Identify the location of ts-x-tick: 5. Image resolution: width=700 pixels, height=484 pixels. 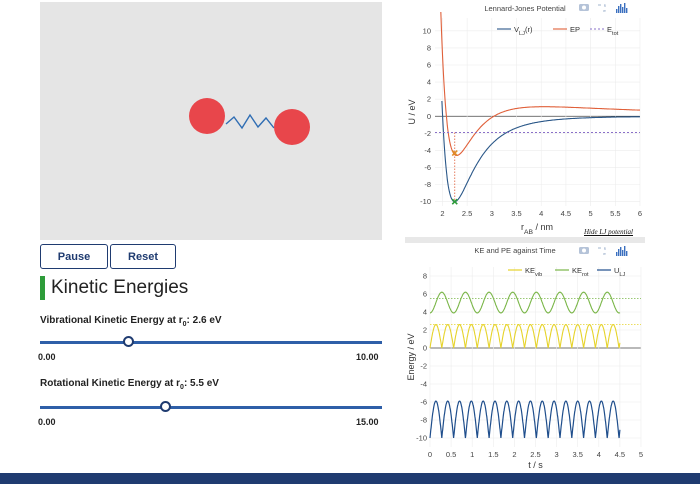
(641, 454).